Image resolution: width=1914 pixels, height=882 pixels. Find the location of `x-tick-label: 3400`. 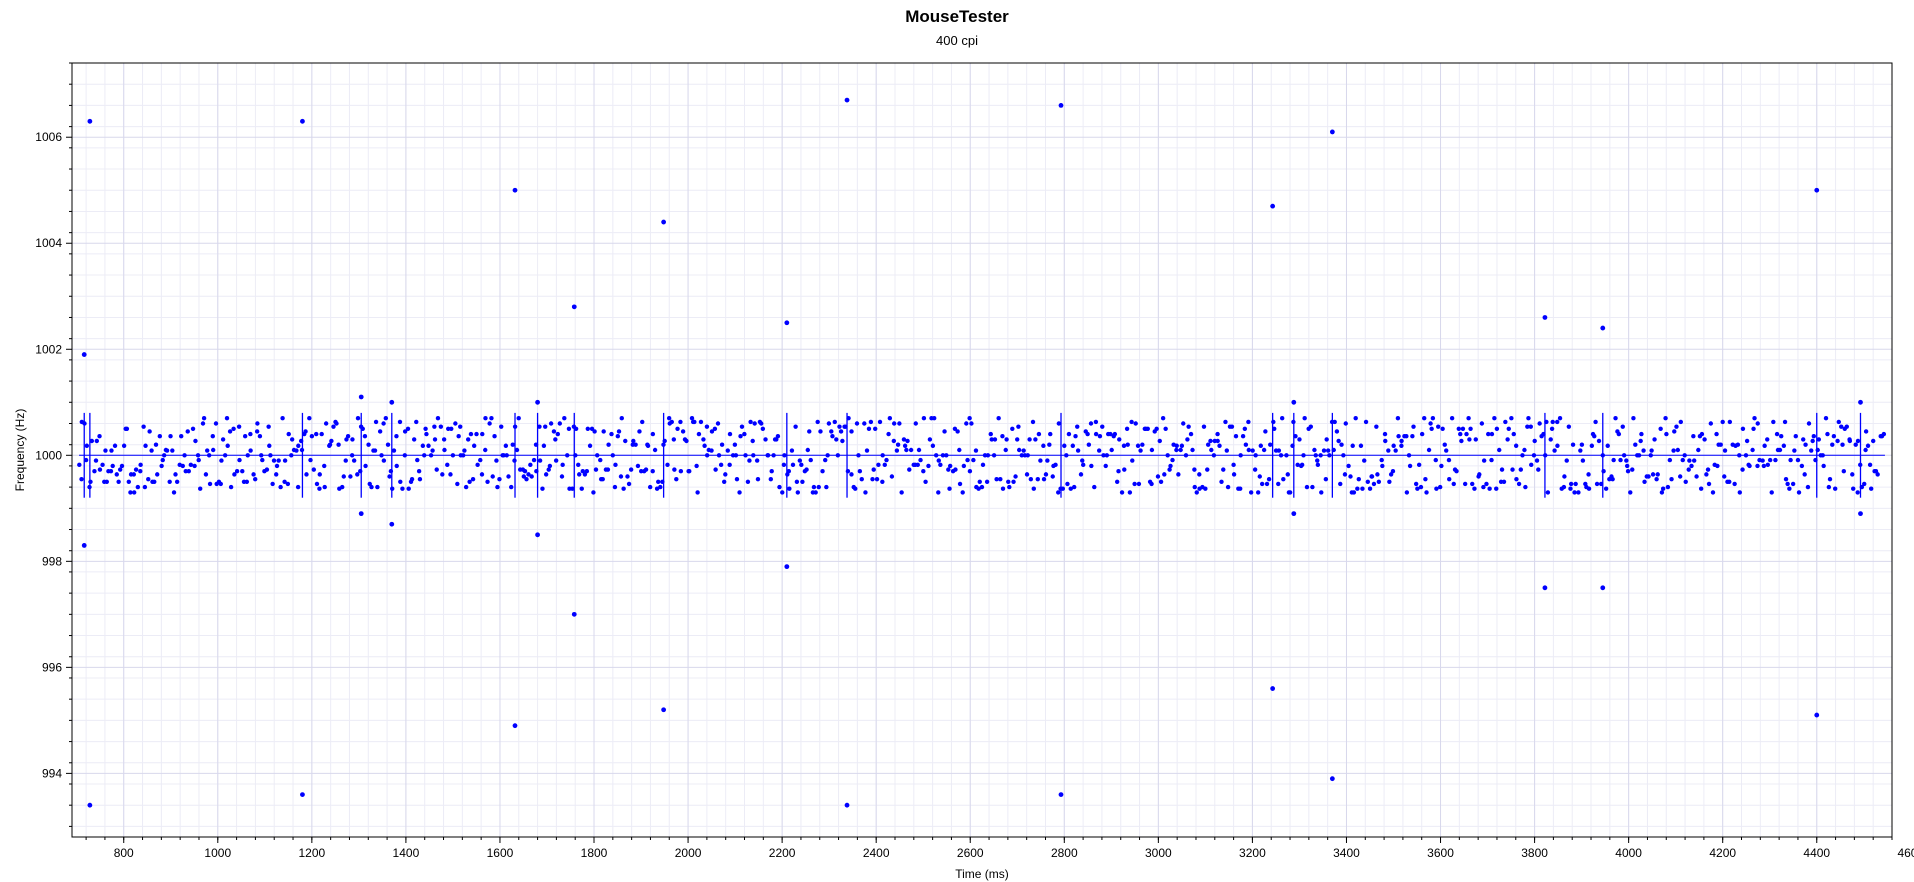

x-tick-label: 3400 is located at coordinates (1346, 853).